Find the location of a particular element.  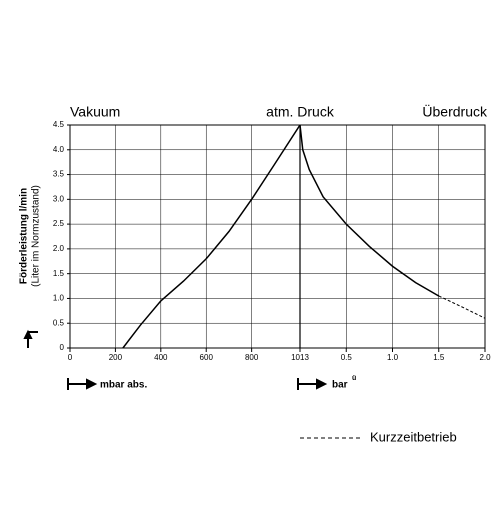

x-tick-label: 2.0 is located at coordinates (485, 357).